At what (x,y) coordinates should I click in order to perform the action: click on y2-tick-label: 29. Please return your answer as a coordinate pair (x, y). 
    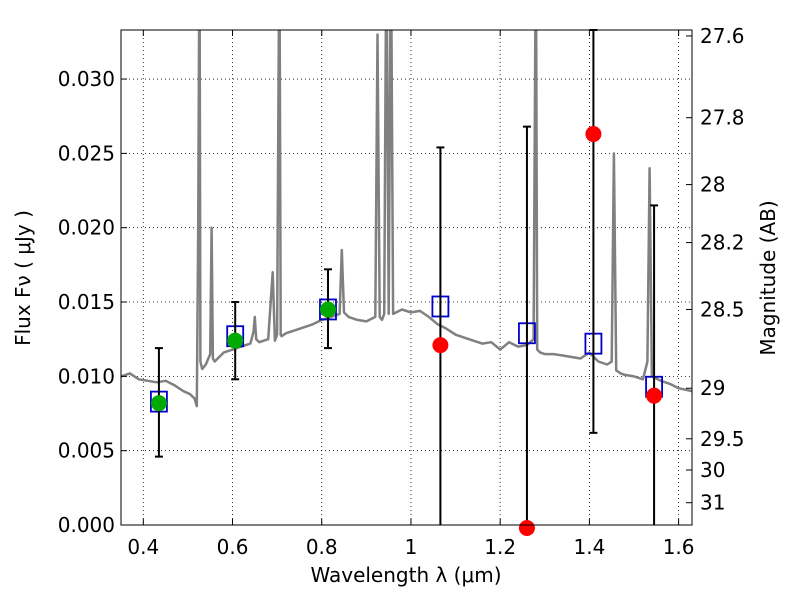
    Looking at the image, I should click on (712, 388).